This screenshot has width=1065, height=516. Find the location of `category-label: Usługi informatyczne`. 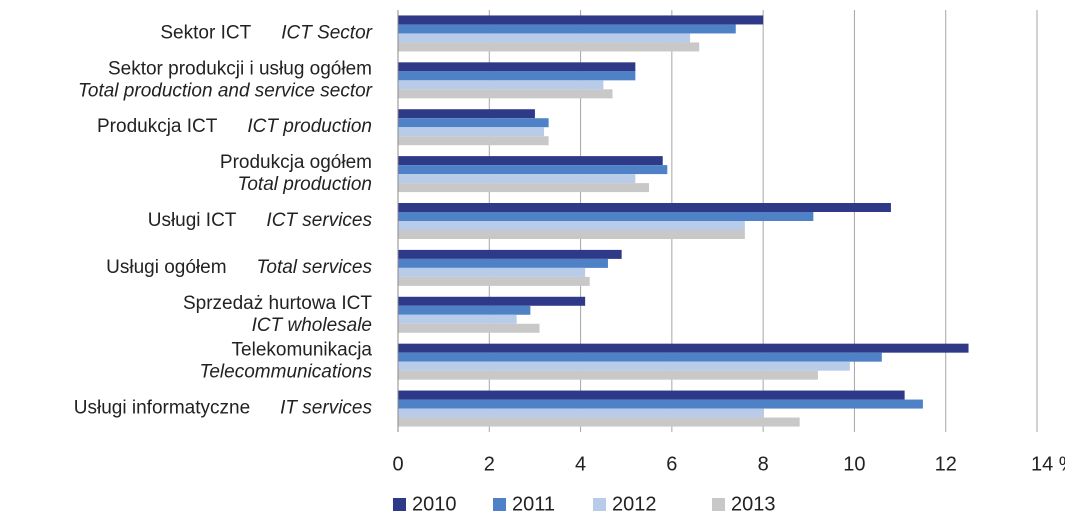

category-label: Usługi informatyczne is located at coordinates (162, 408).